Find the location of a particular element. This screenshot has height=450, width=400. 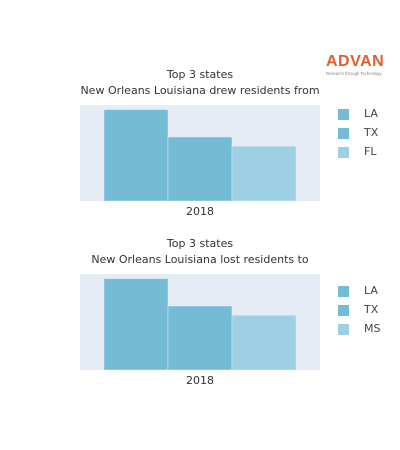

legend-label: FL is located at coordinates (370, 151).